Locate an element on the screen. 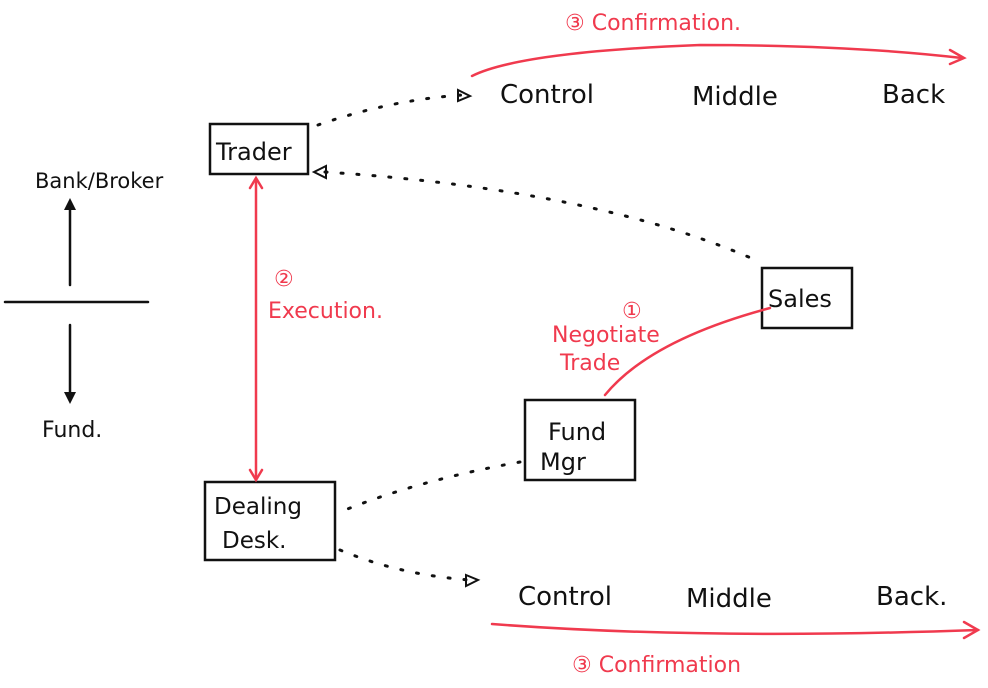 The image size is (988, 688). arrow-down-head is located at coordinates (70, 398).